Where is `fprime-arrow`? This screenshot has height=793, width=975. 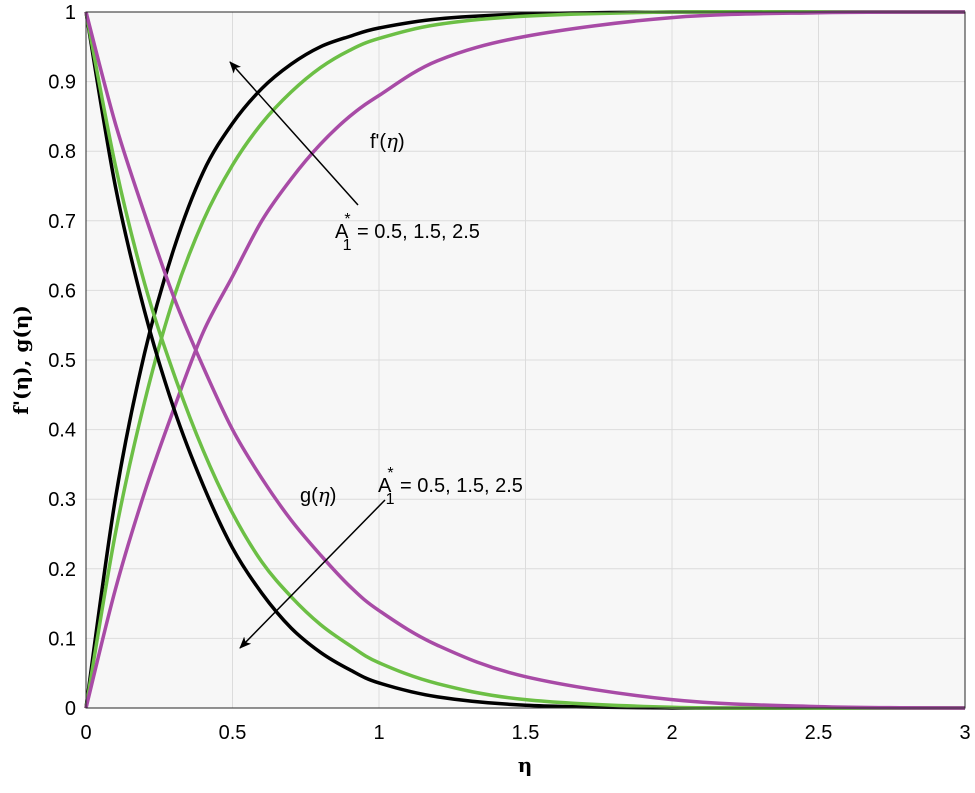 fprime-arrow is located at coordinates (294, 133).